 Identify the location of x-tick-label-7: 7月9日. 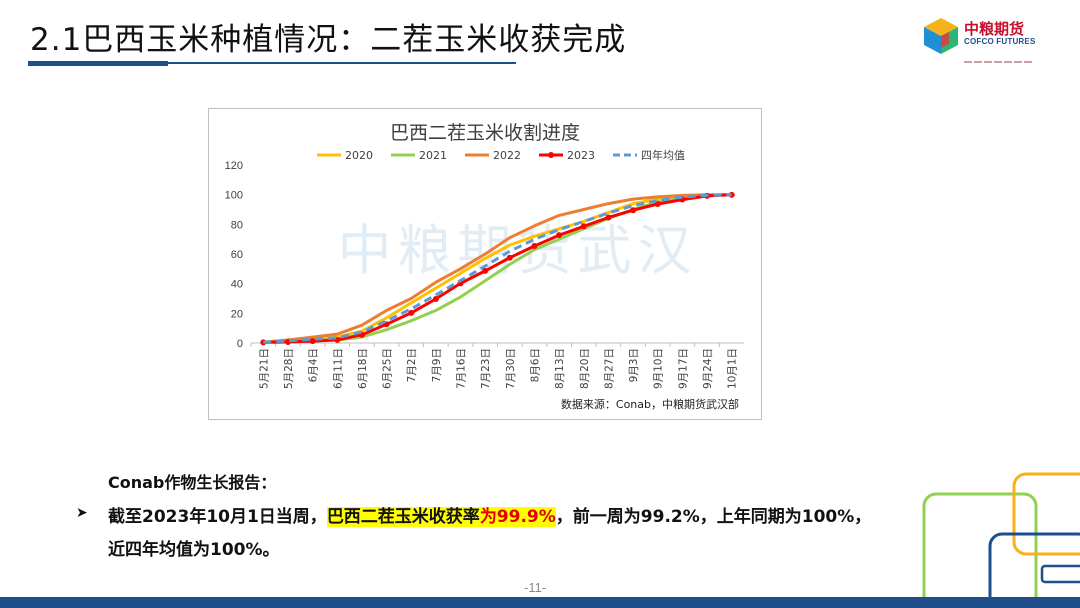
(437, 365).